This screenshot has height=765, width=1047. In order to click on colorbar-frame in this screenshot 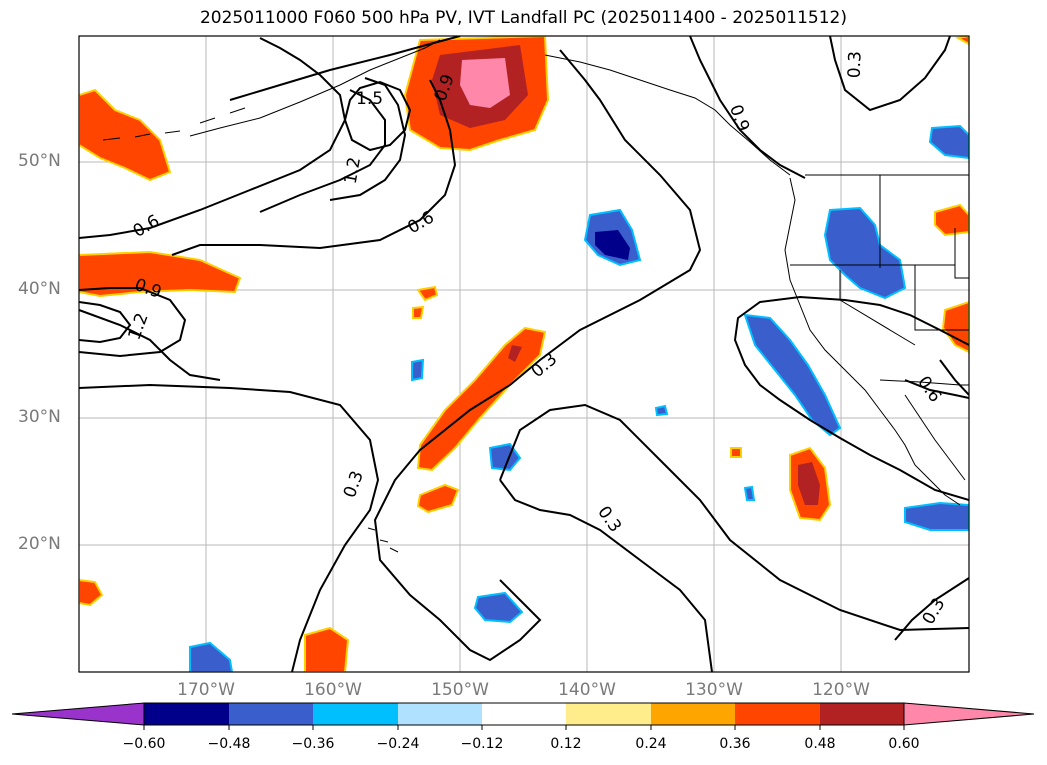, I will do `click(524, 714)`.